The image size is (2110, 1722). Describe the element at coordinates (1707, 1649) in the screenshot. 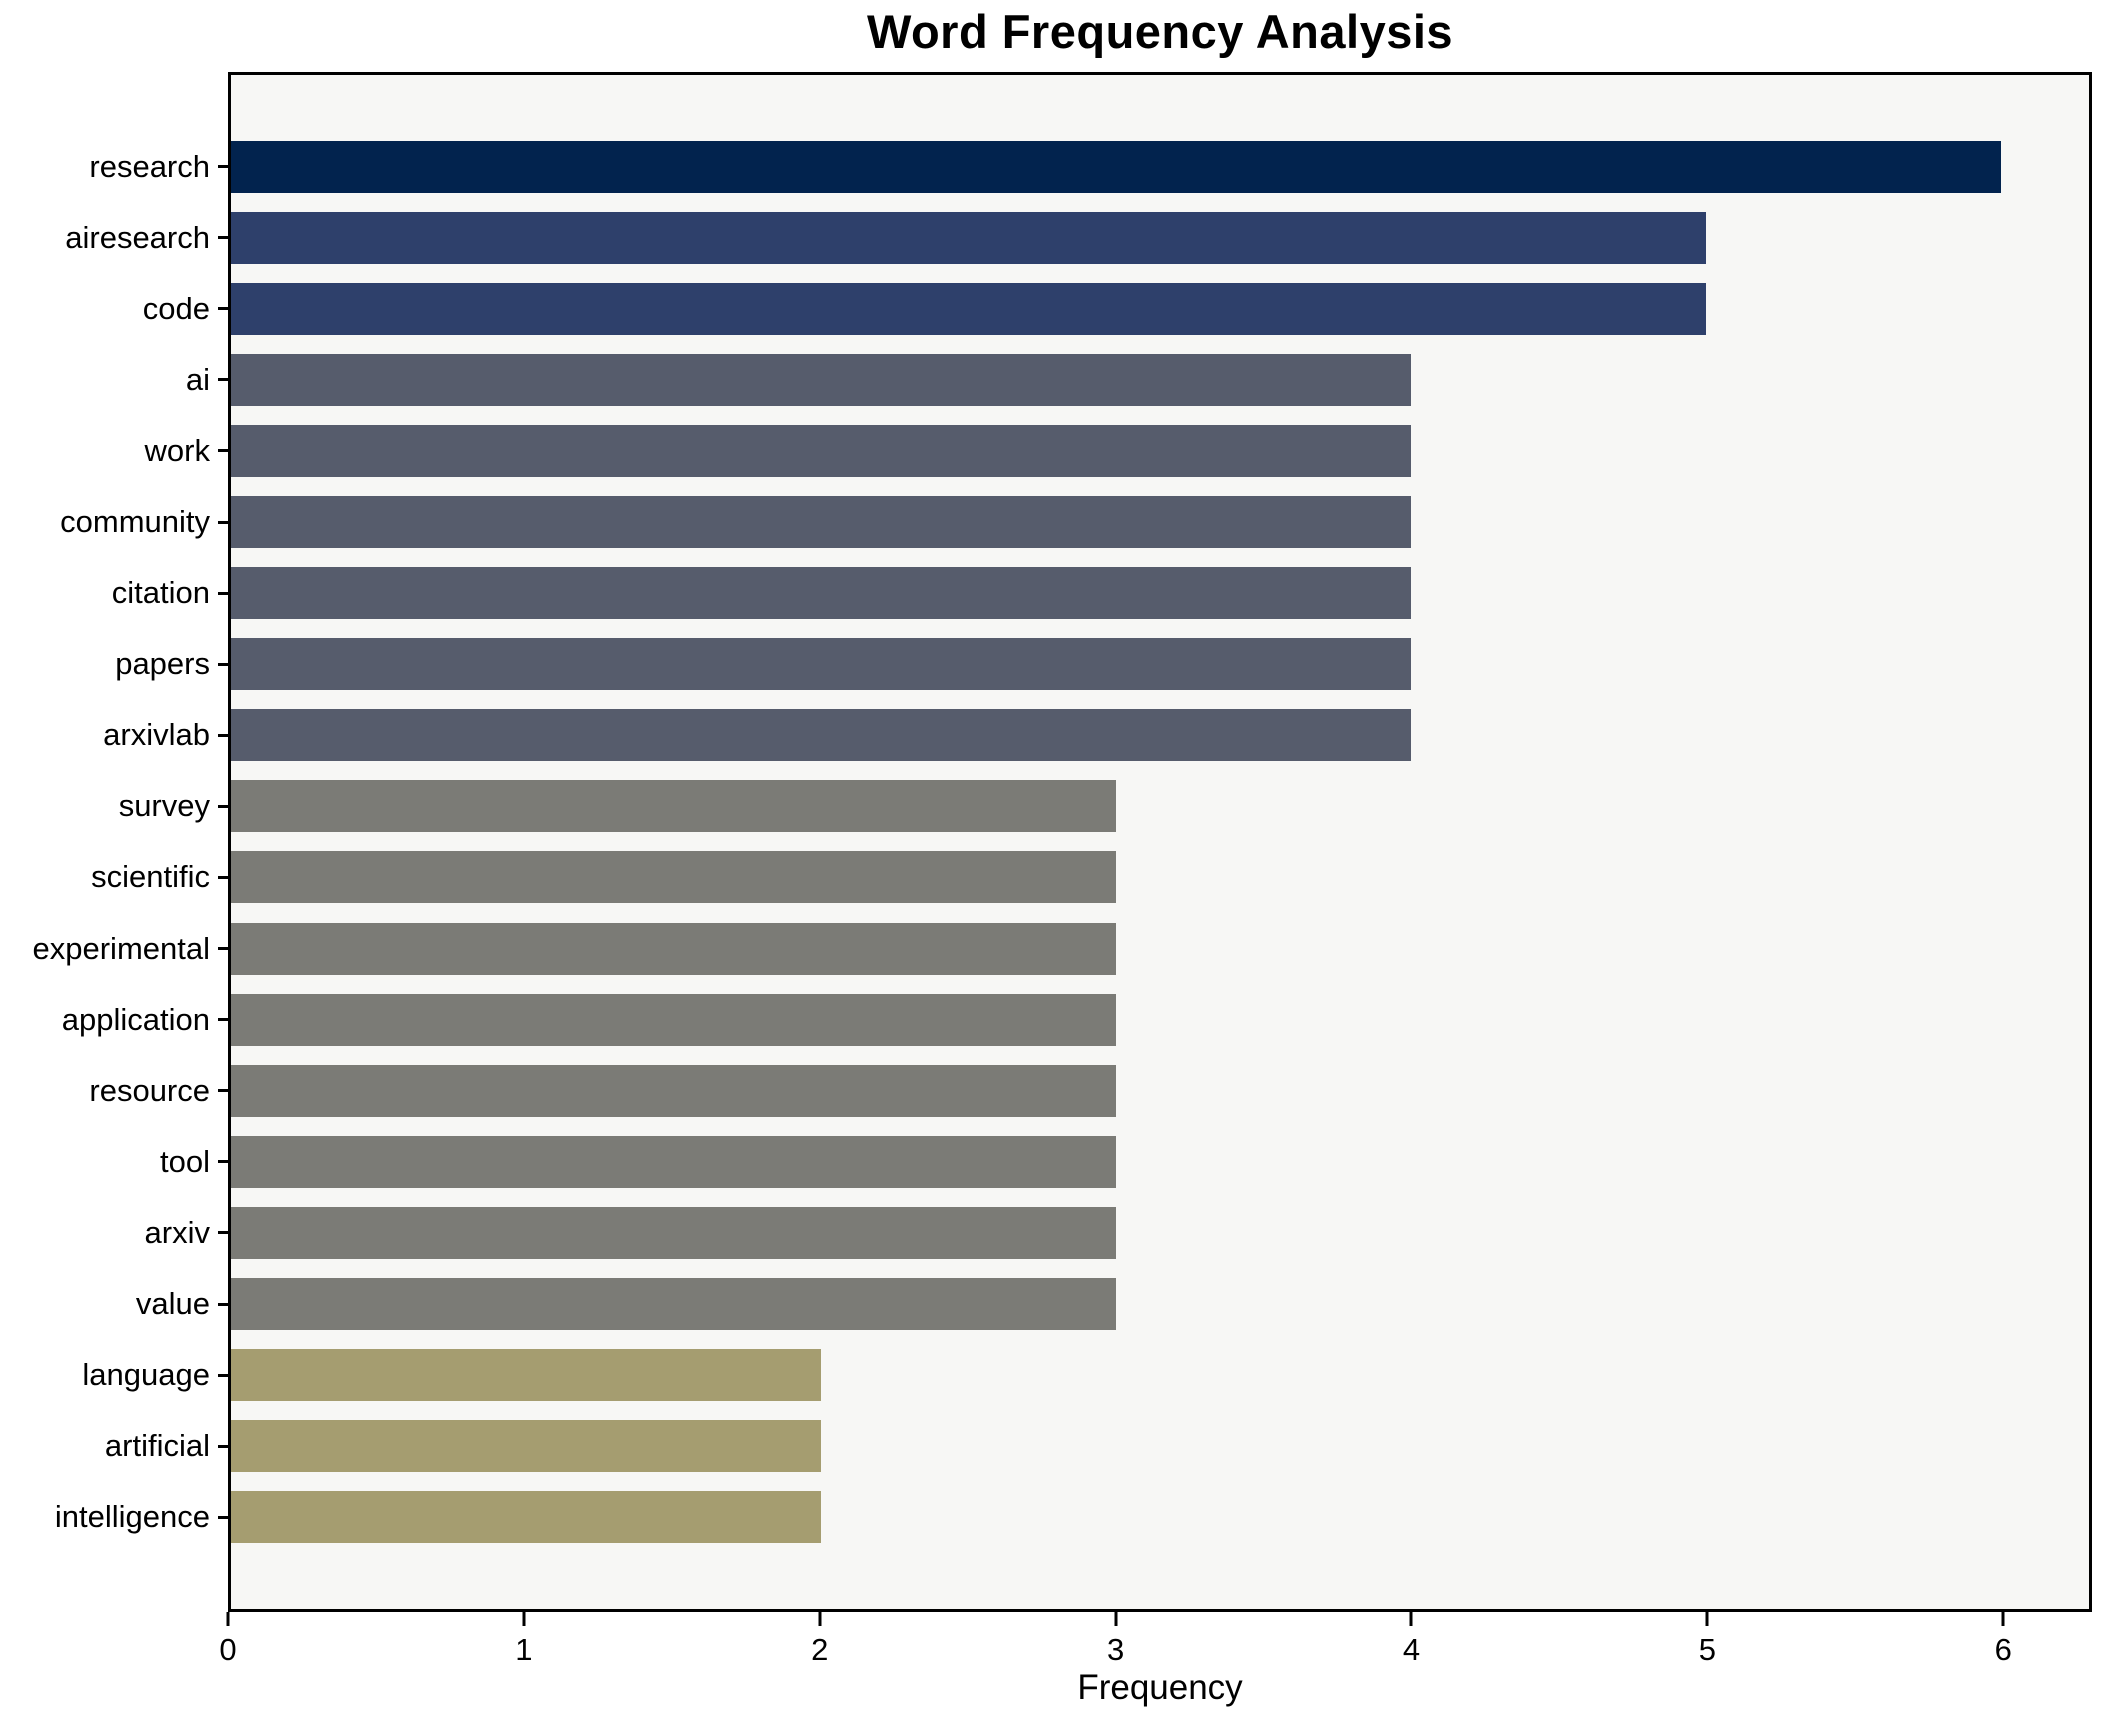

I see `x-tick-label-5: 5` at that location.